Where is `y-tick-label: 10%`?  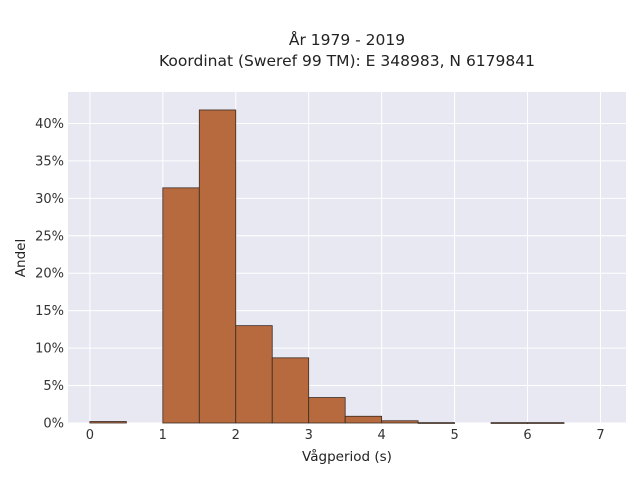
y-tick-label: 10% is located at coordinates (49, 349).